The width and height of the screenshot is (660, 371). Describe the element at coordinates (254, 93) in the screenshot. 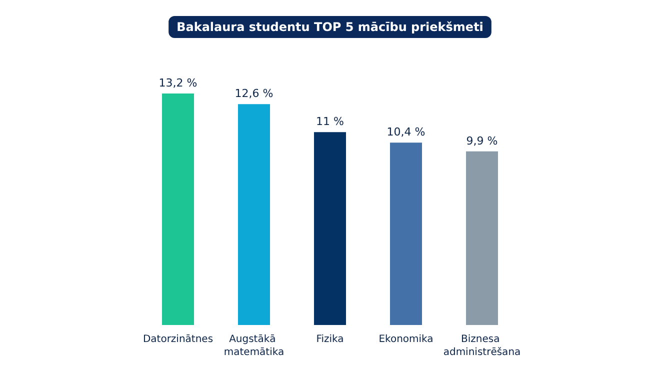

I see `data-label: 12,6 %` at that location.